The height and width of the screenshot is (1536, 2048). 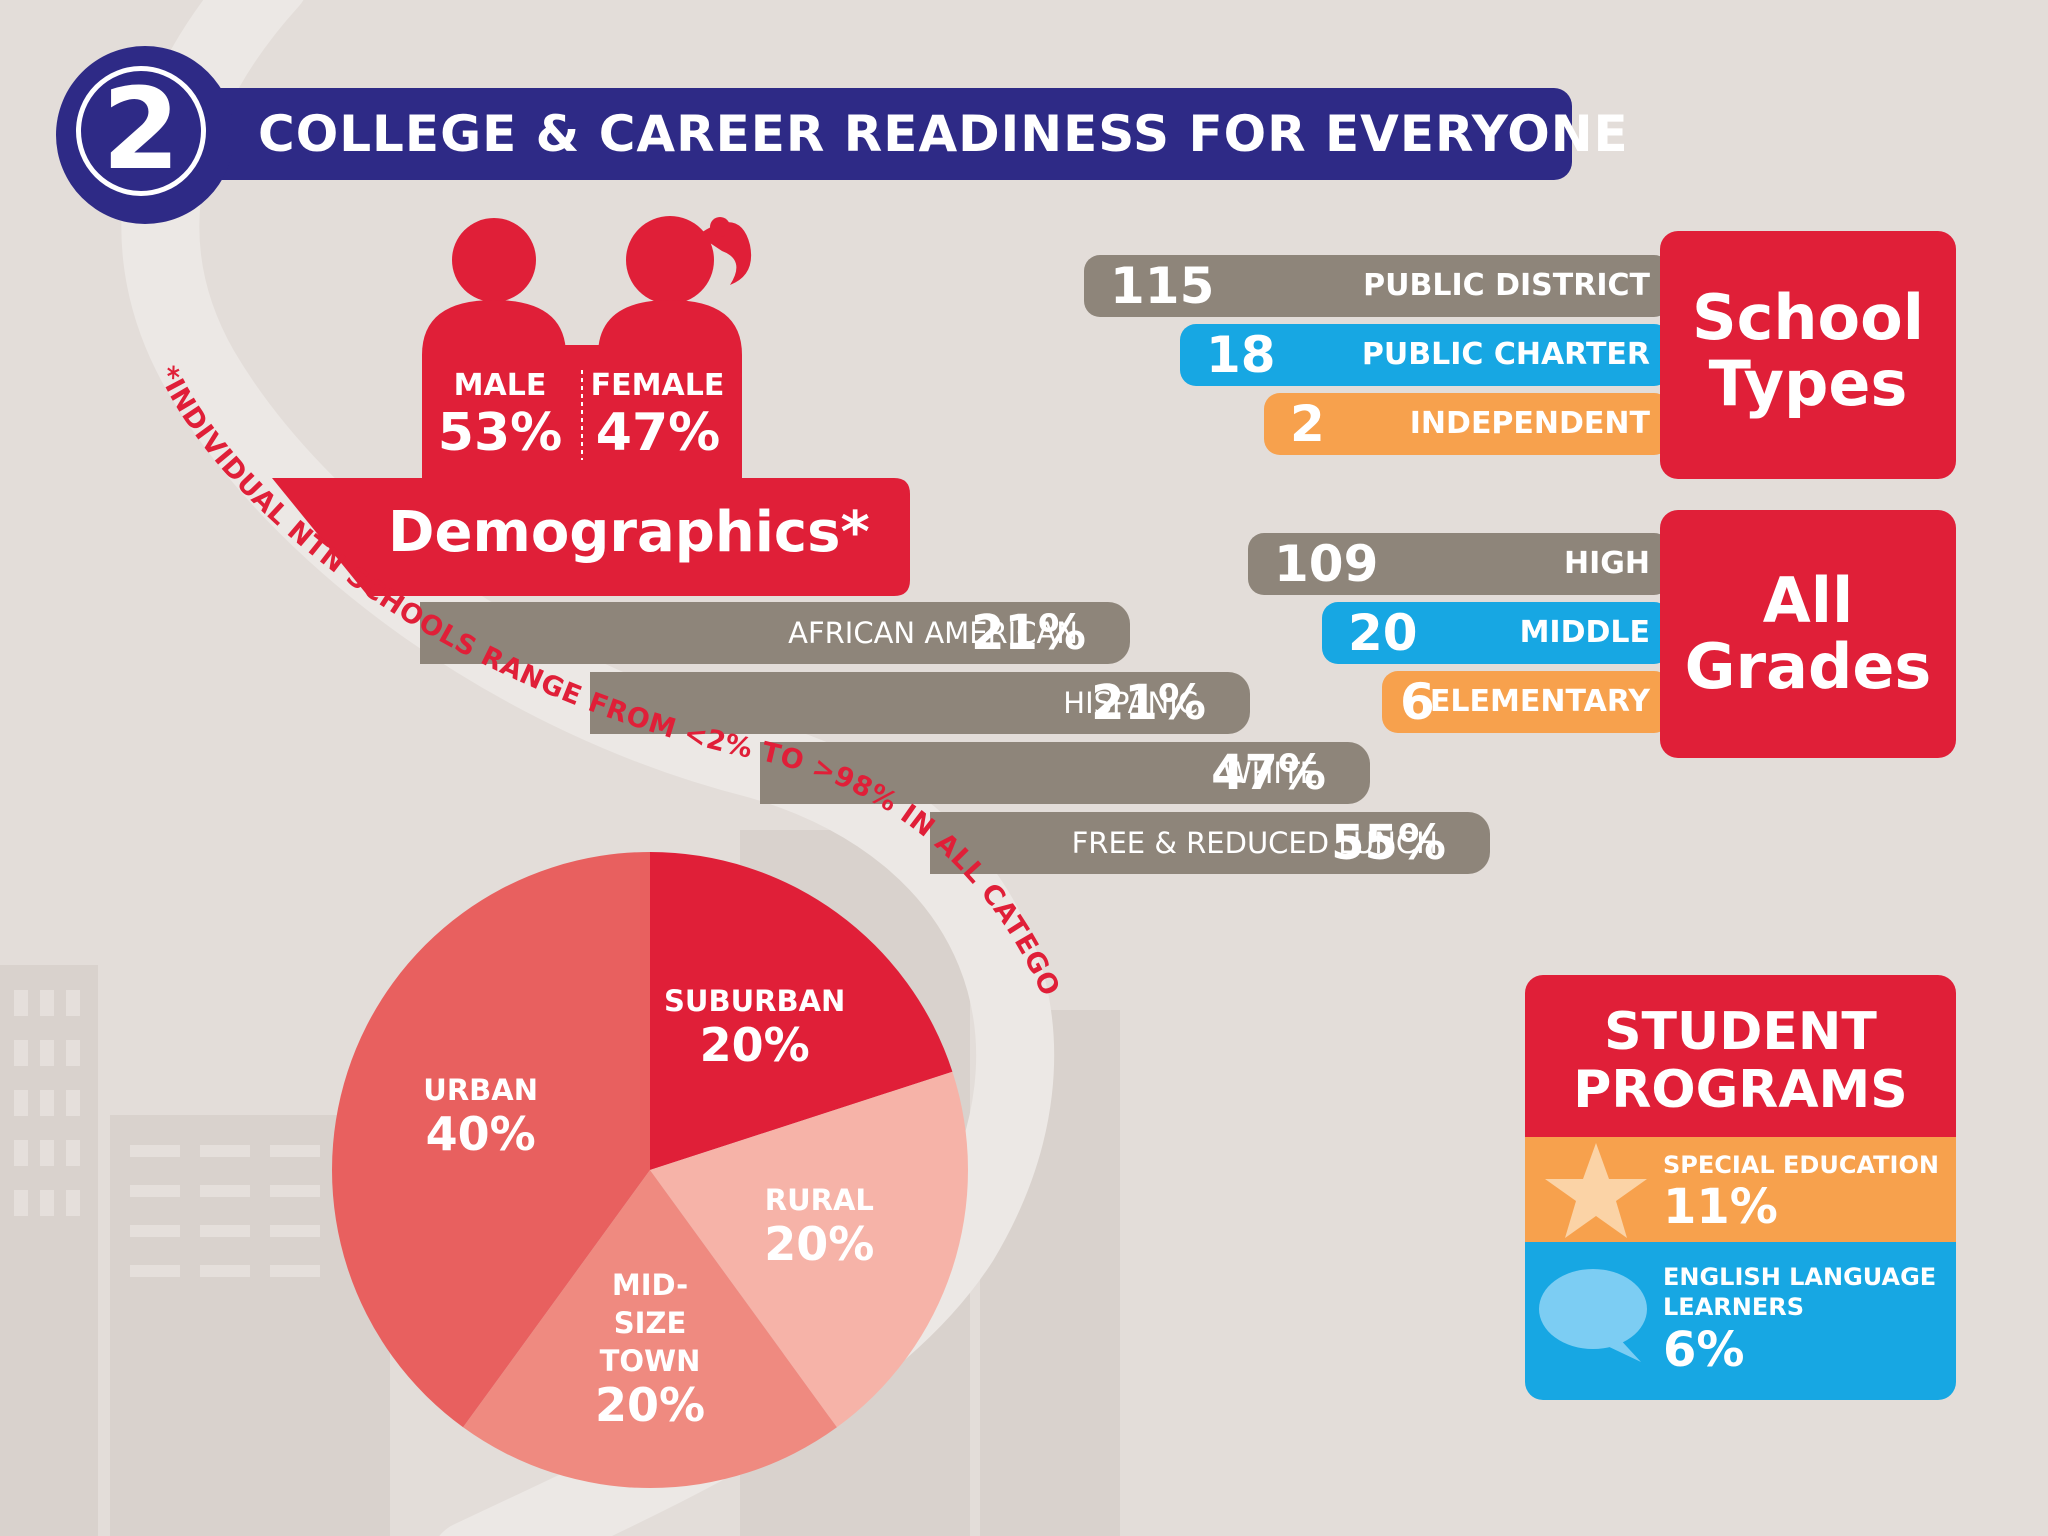 I want to click on demographic-label: WHITE, so click(x=1270, y=773).